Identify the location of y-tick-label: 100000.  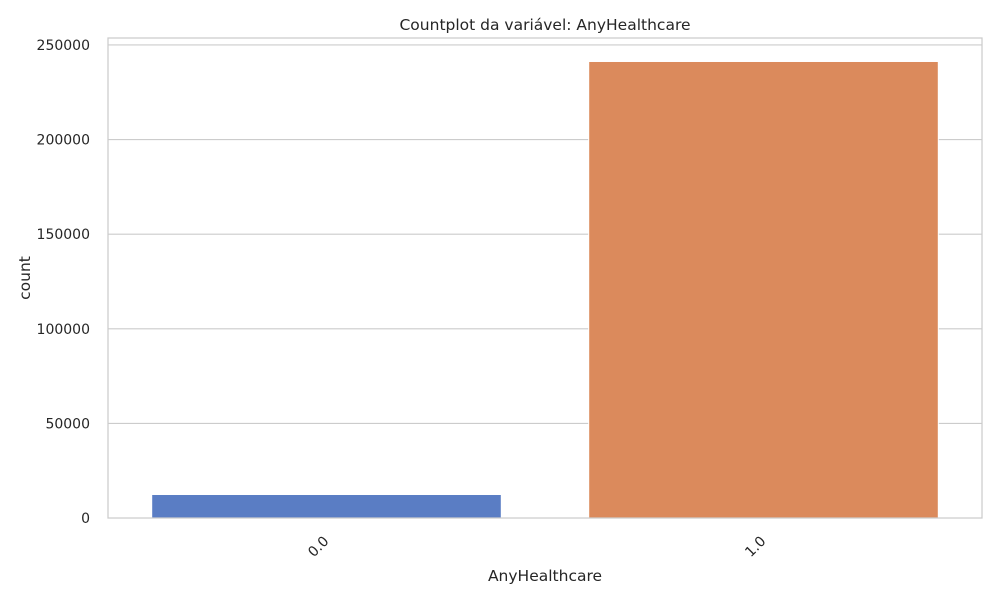
(63, 330).